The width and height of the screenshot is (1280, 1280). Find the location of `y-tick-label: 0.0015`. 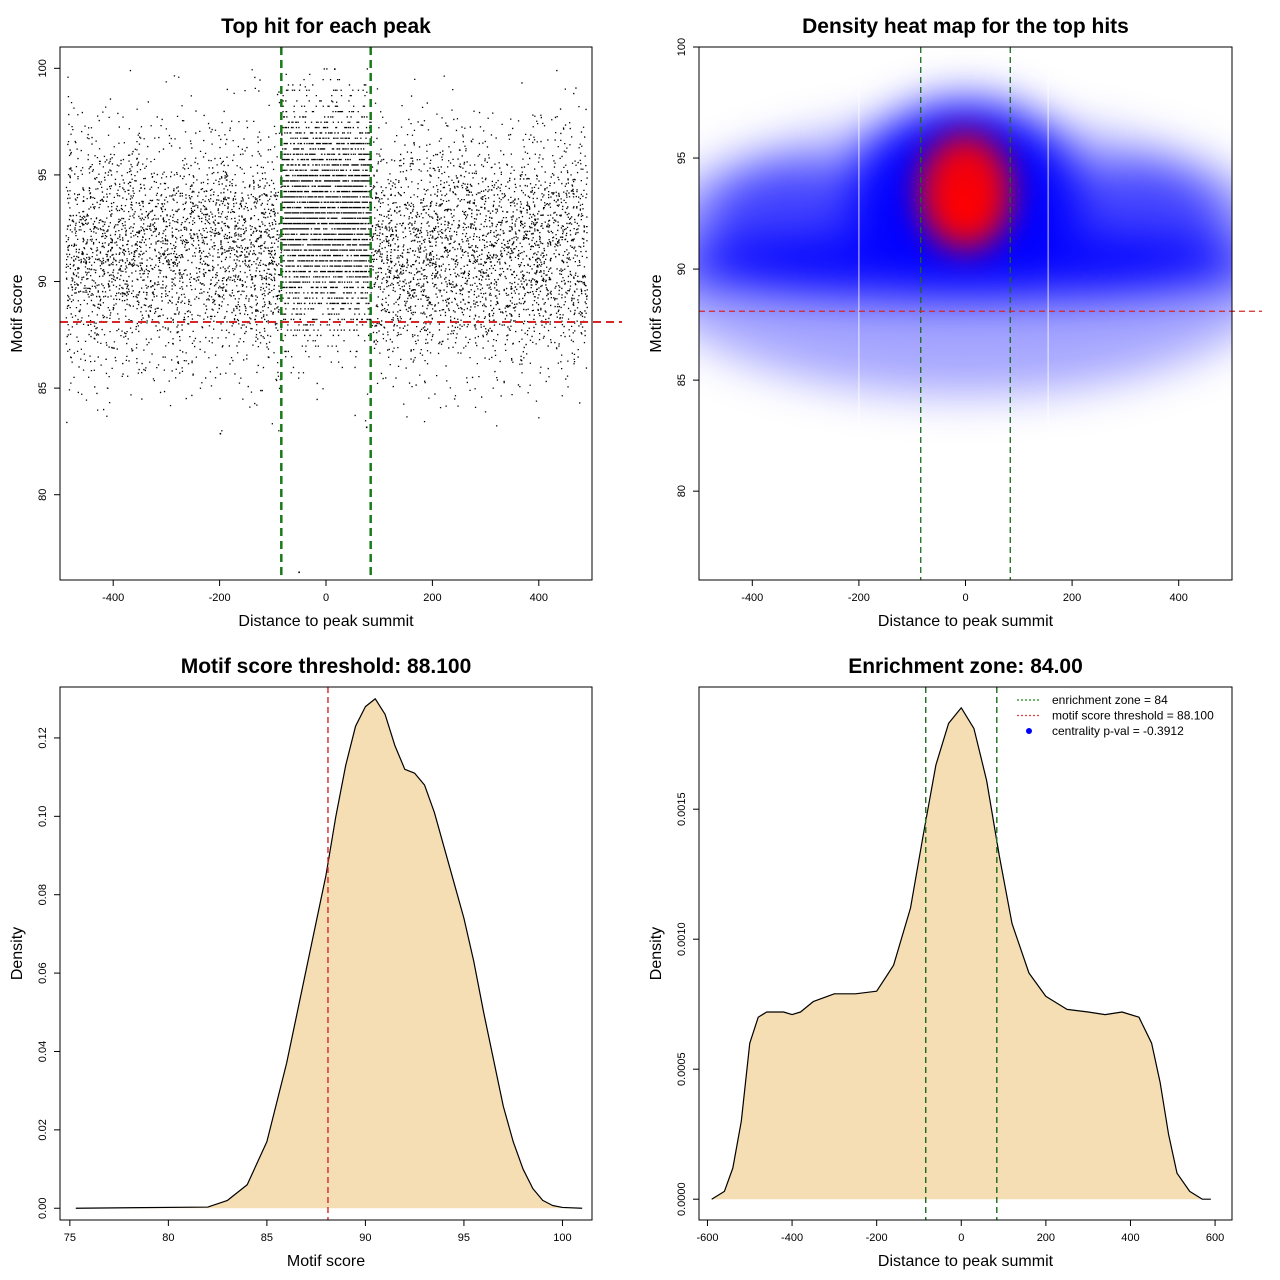

y-tick-label: 0.0015 is located at coordinates (682, 809).